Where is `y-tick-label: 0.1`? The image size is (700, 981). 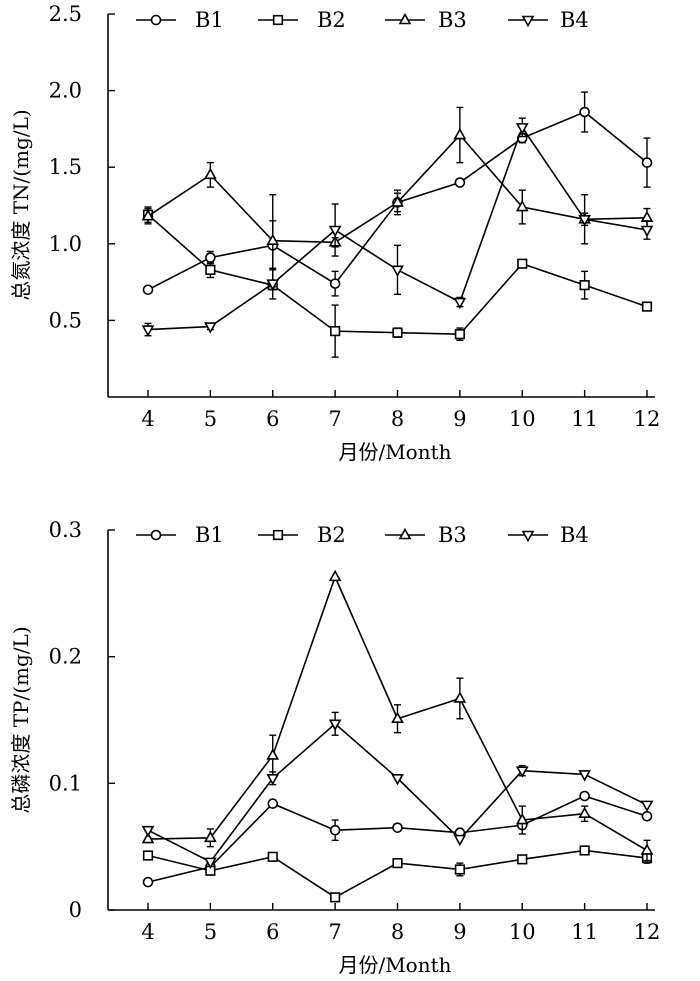
y-tick-label: 0.1 is located at coordinates (65, 783).